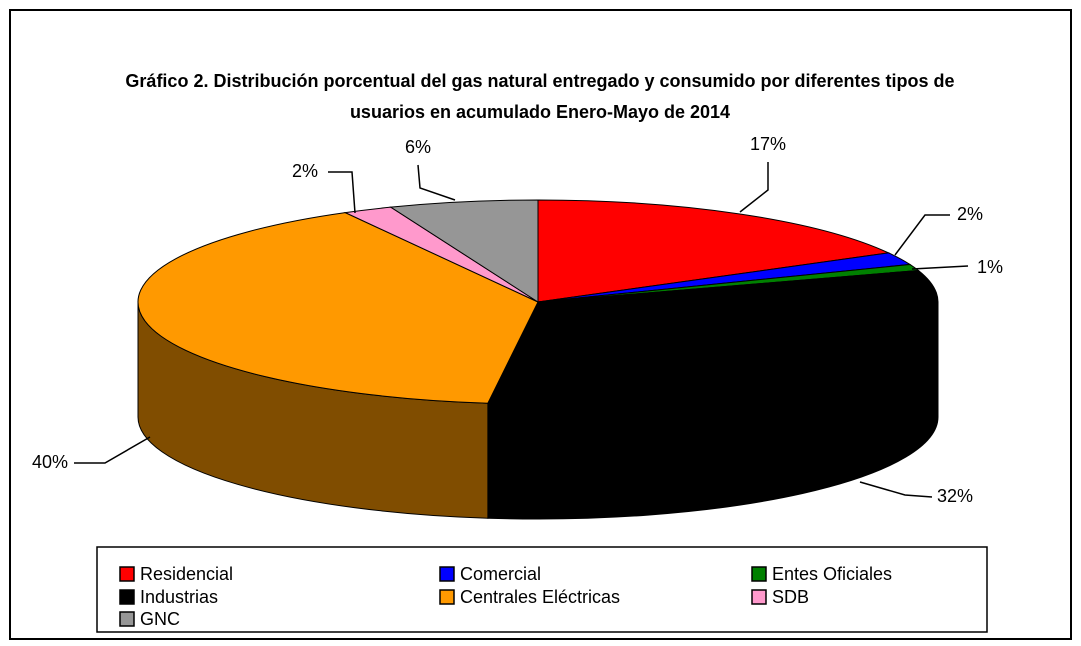 Image resolution: width=1081 pixels, height=646 pixels. Describe the element at coordinates (832, 574) in the screenshot. I see `legend-label: Entes Oficiales` at that location.